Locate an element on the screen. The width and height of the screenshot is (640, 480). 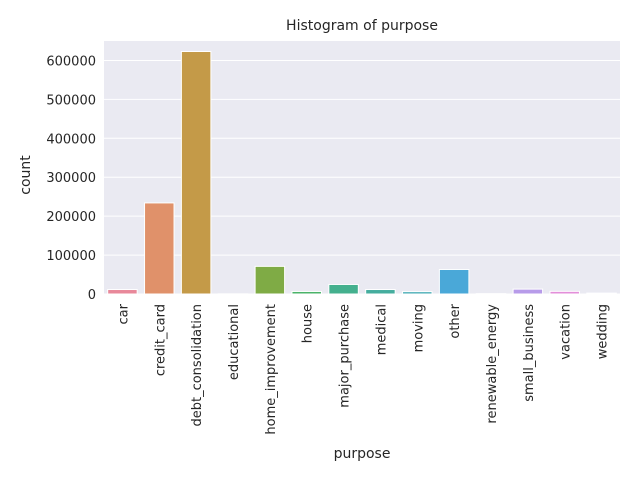
bar-debt_consolidation is located at coordinates (196, 173).